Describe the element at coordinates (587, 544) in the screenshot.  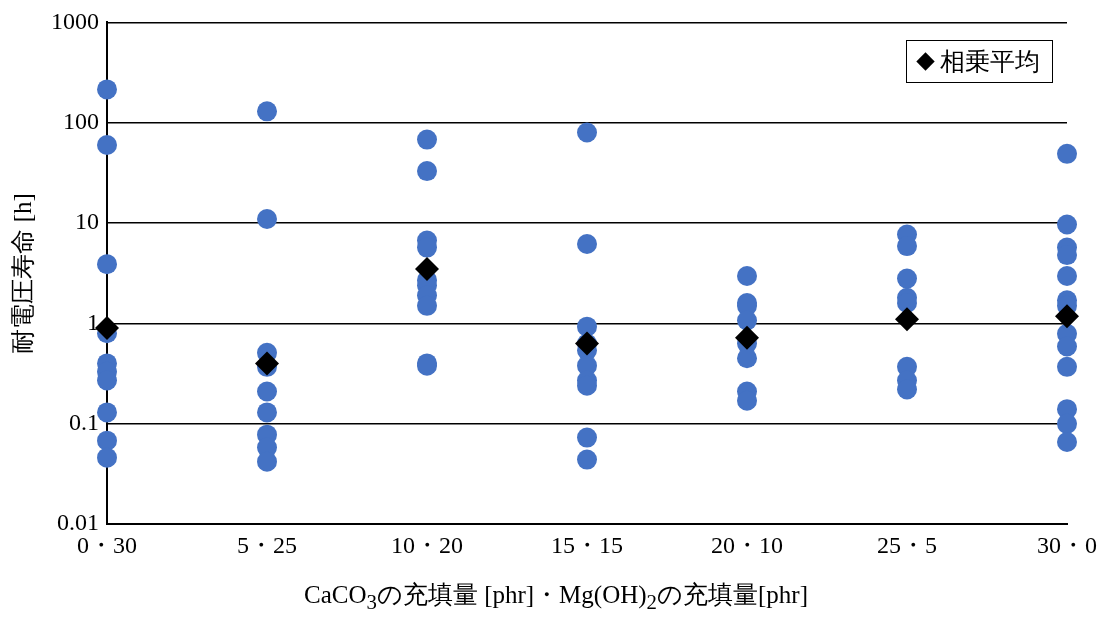
I see `x-tick-label: 15・15` at that location.